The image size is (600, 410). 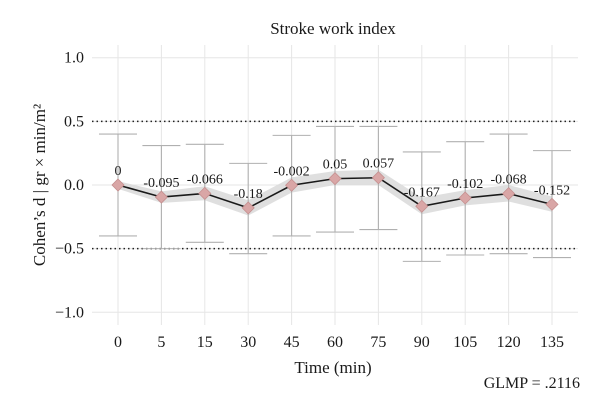 What do you see at coordinates (74, 121) in the screenshot?
I see `y-tick-label: 0.5` at bounding box center [74, 121].